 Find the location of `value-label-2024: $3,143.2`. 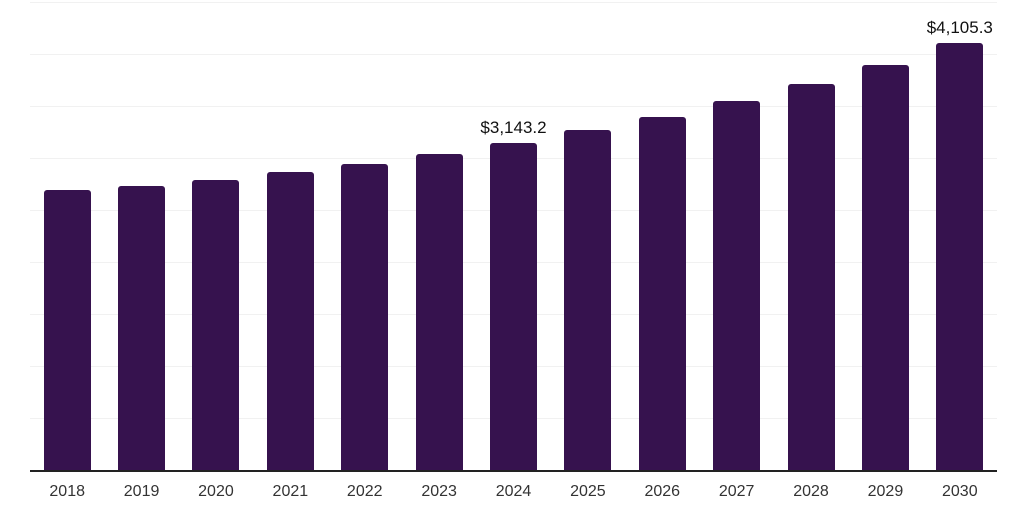

value-label-2024: $3,143.2 is located at coordinates (513, 128).